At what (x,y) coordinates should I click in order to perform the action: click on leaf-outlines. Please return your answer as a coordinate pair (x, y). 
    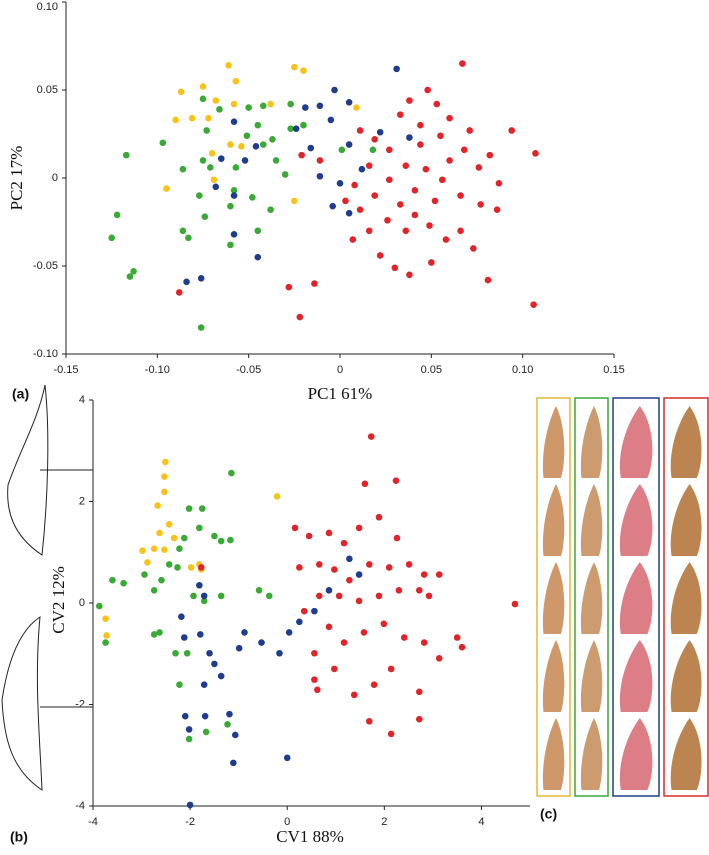
    Looking at the image, I should click on (47, 587).